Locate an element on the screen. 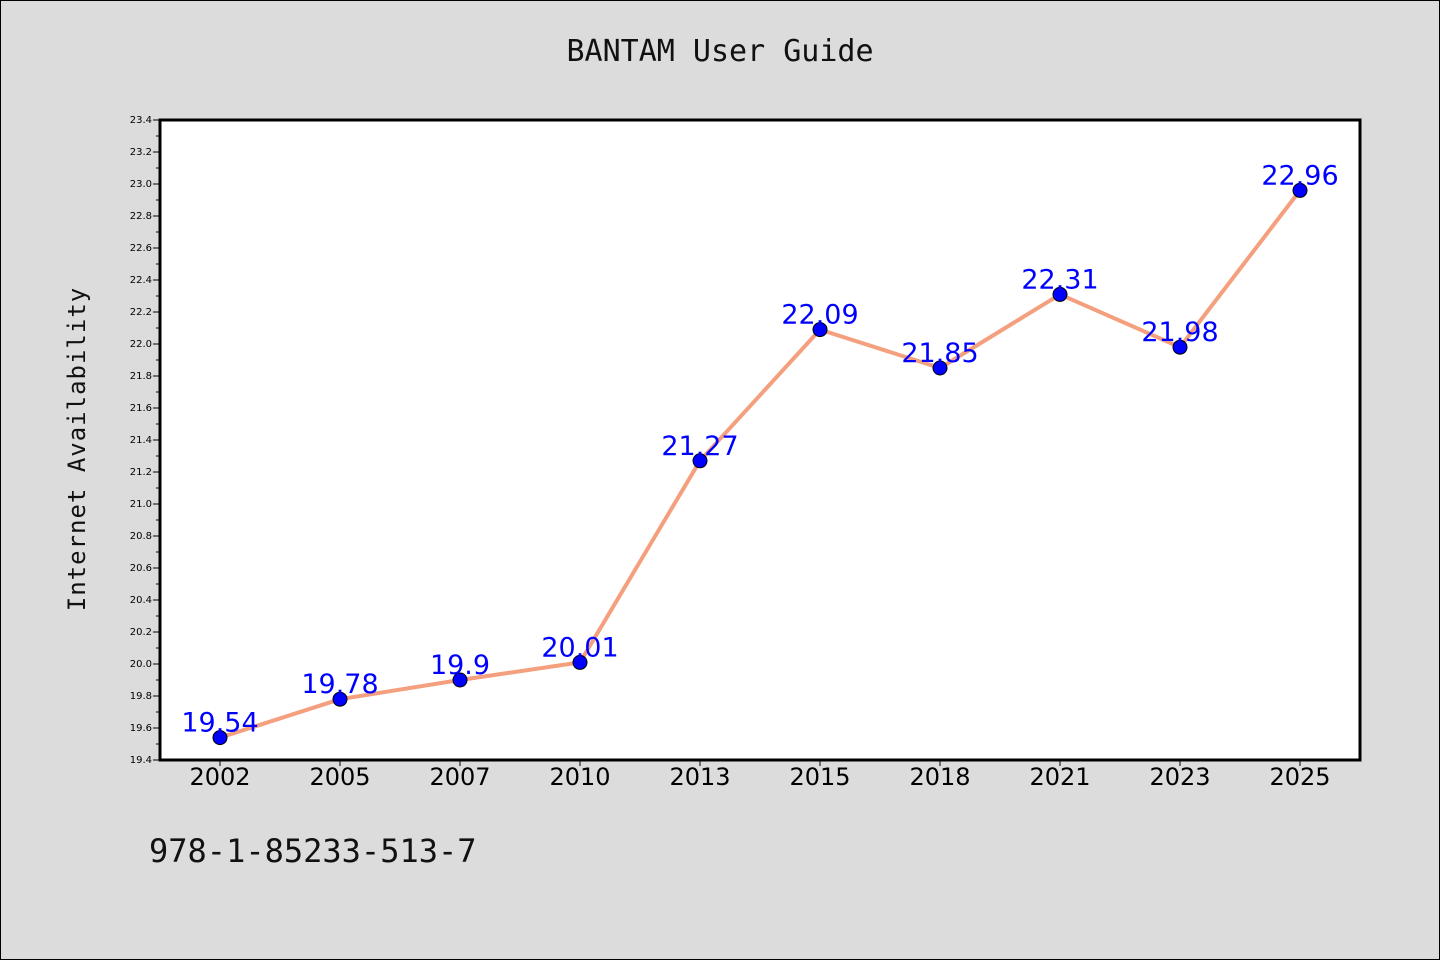 The height and width of the screenshot is (960, 1440). y-tick-label: 19.4 is located at coordinates (141, 760).